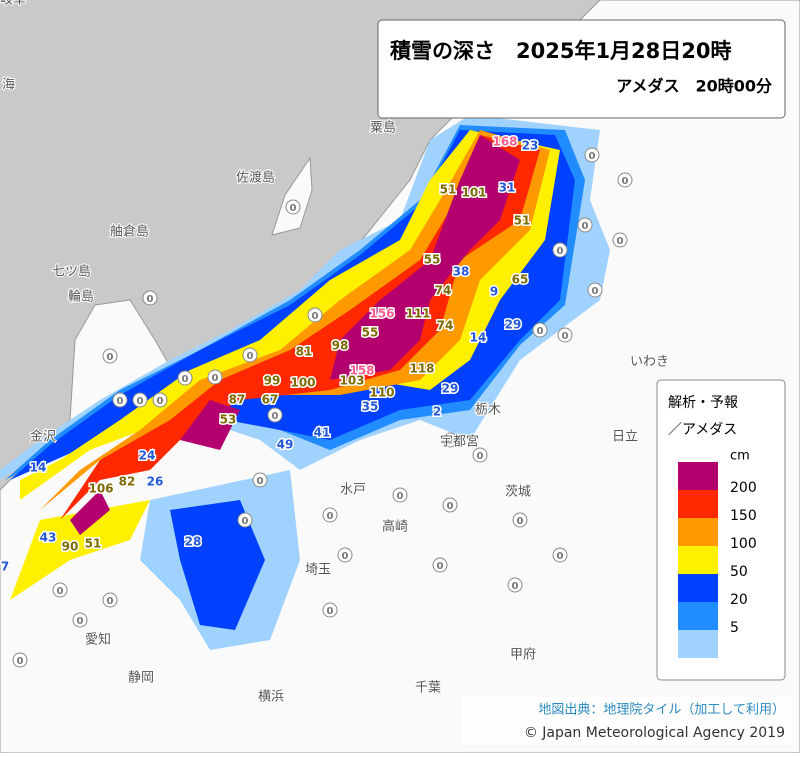 The image size is (800, 757). Describe the element at coordinates (13, 4) in the screenshot. I see `place-name: 岐阜` at that location.